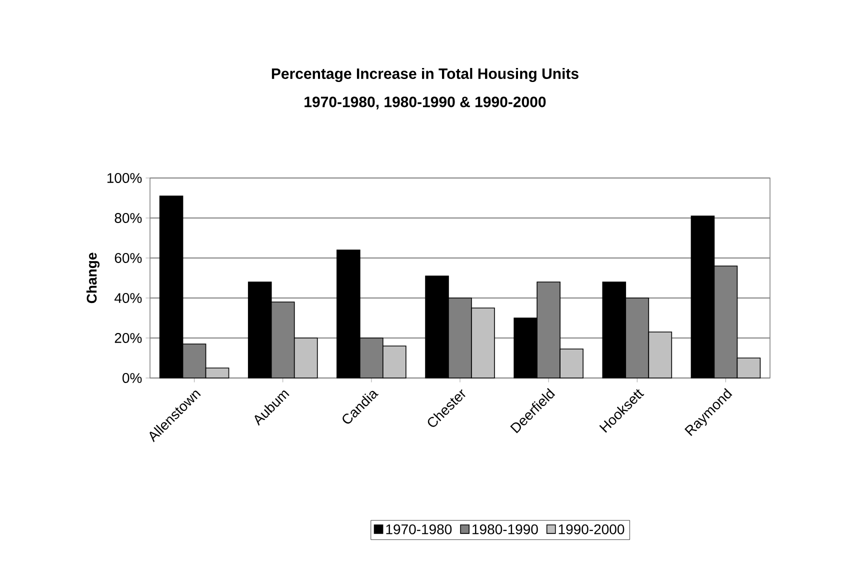  What do you see at coordinates (128, 298) in the screenshot?
I see `y-tick-label: 40%` at bounding box center [128, 298].